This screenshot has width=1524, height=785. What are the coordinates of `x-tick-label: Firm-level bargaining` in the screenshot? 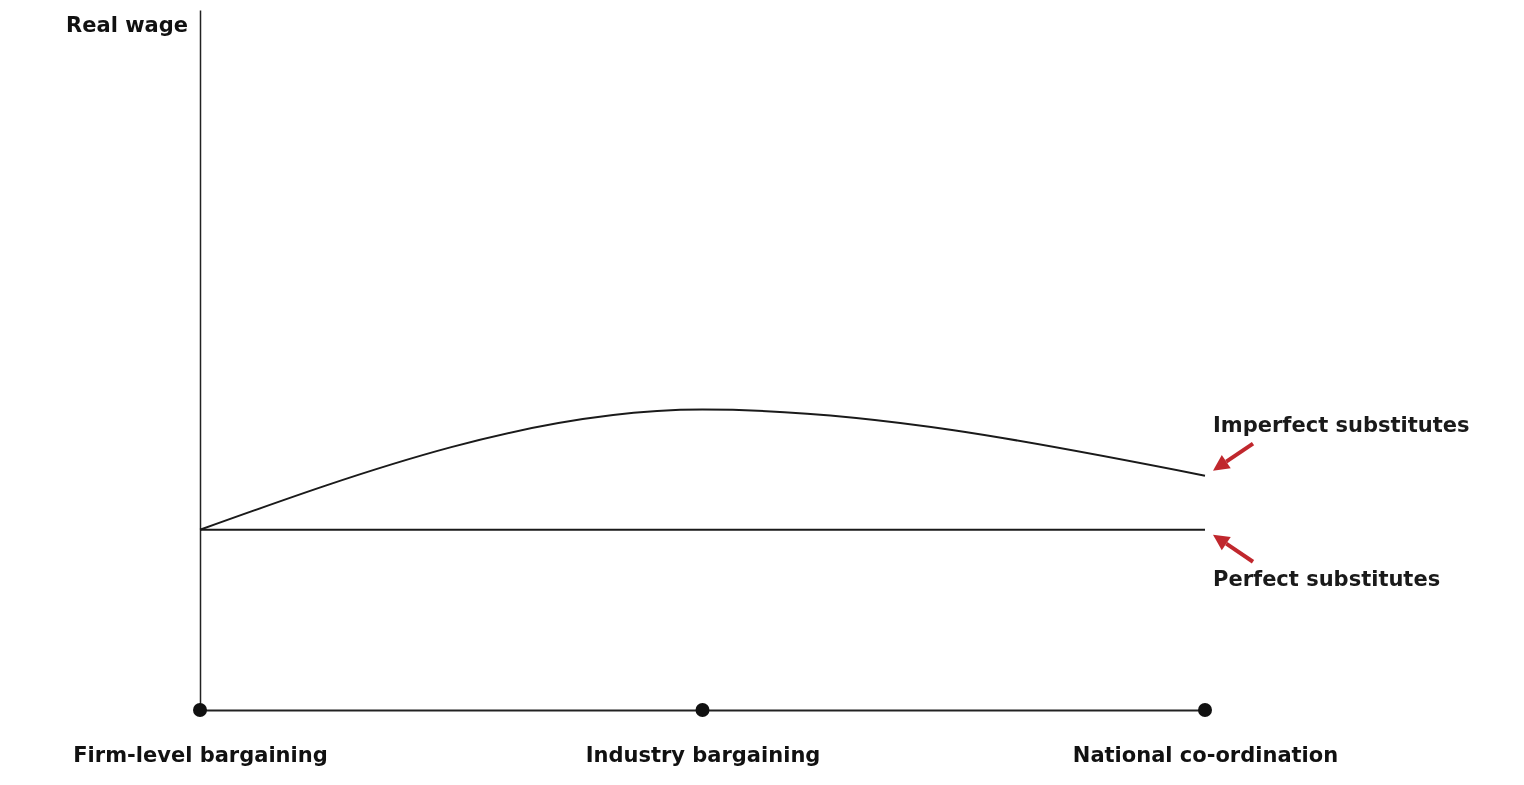 It's located at (200, 754).